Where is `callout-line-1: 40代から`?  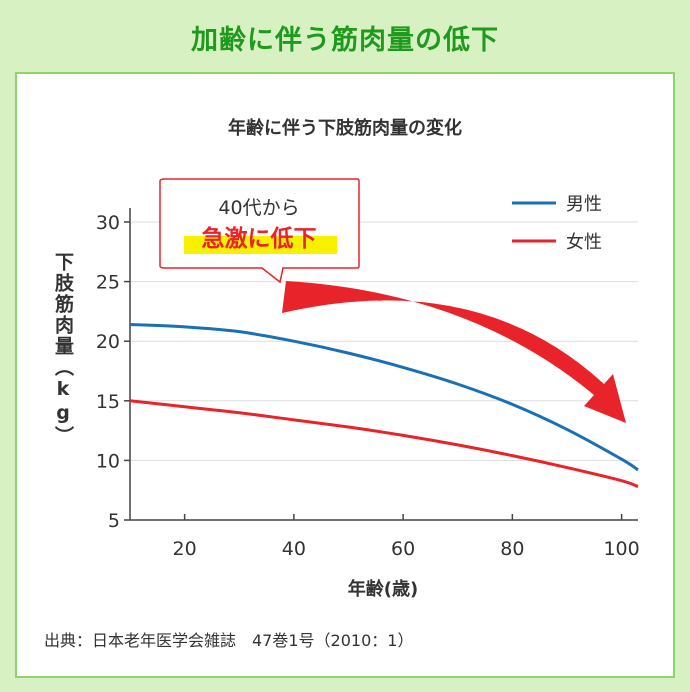
callout-line-1: 40代から is located at coordinates (258, 208).